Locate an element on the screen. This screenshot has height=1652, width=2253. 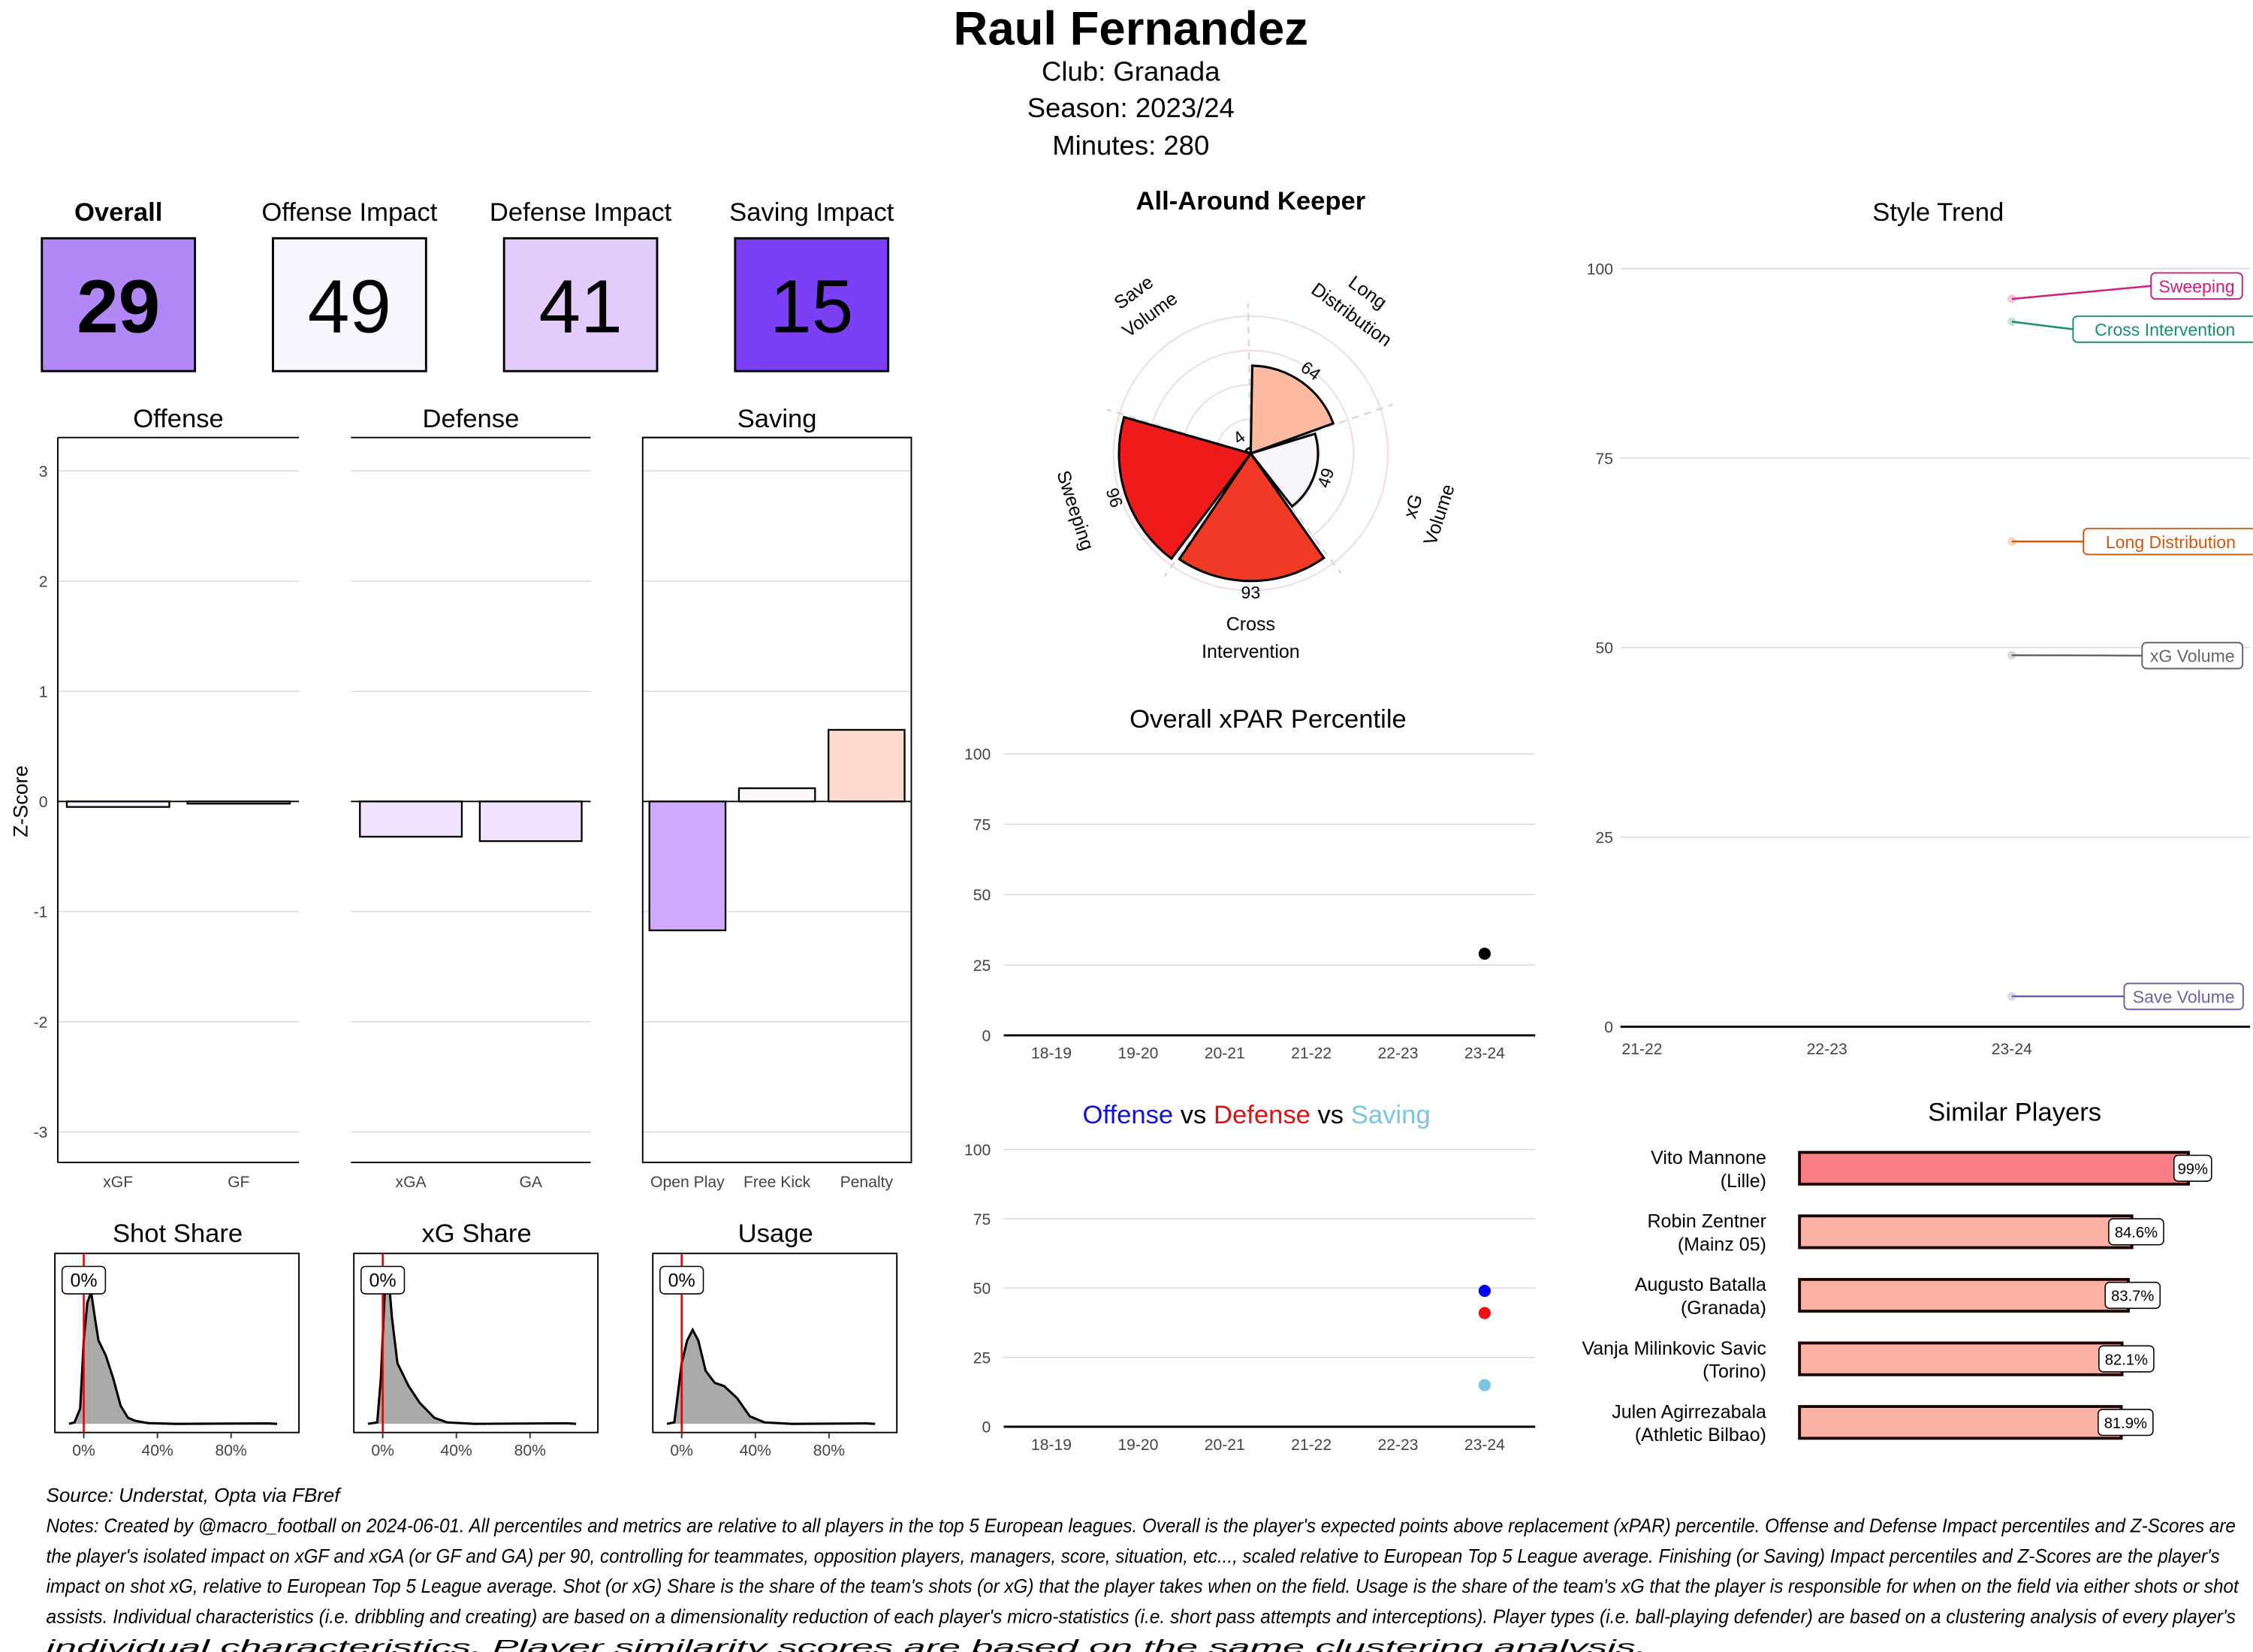
player-name: Augusto Batalla is located at coordinates (1701, 1284).